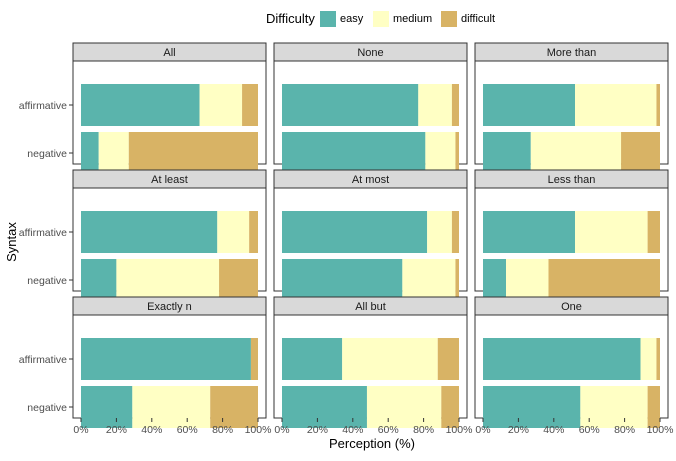  I want to click on x-axis-title: Perception (%), so click(372, 443).